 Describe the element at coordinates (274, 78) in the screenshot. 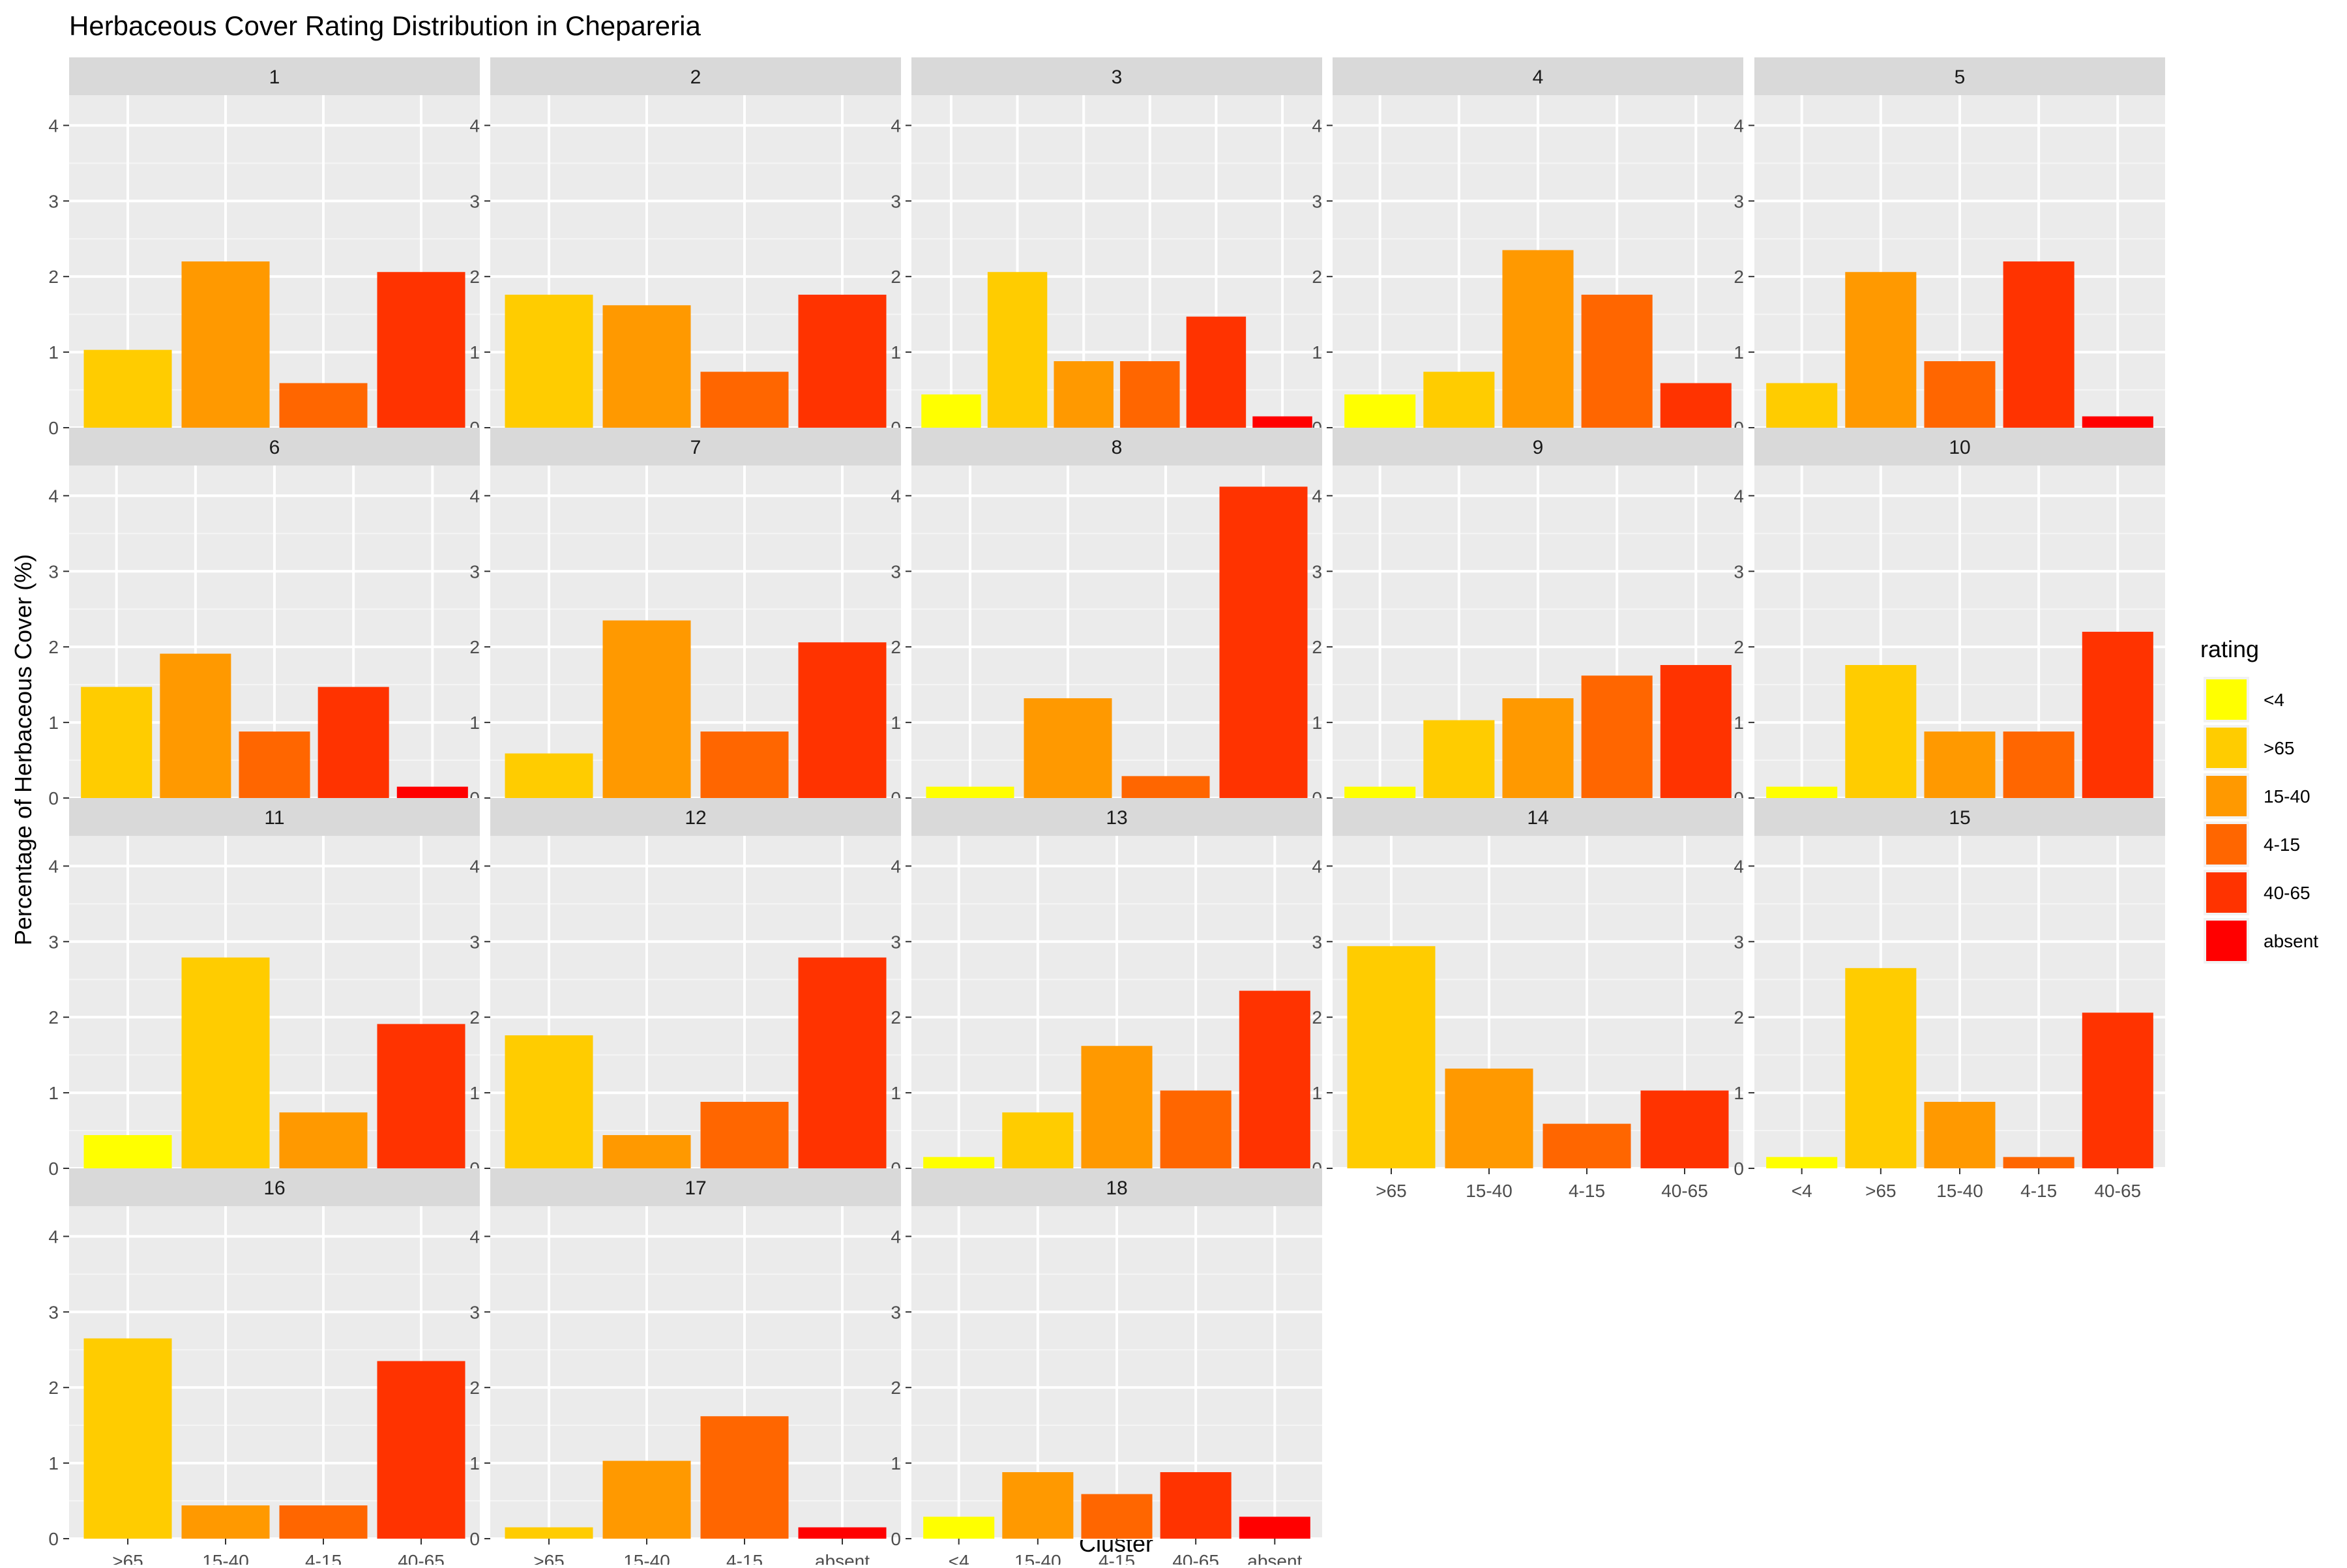

I see `strip-label-1: 1` at that location.